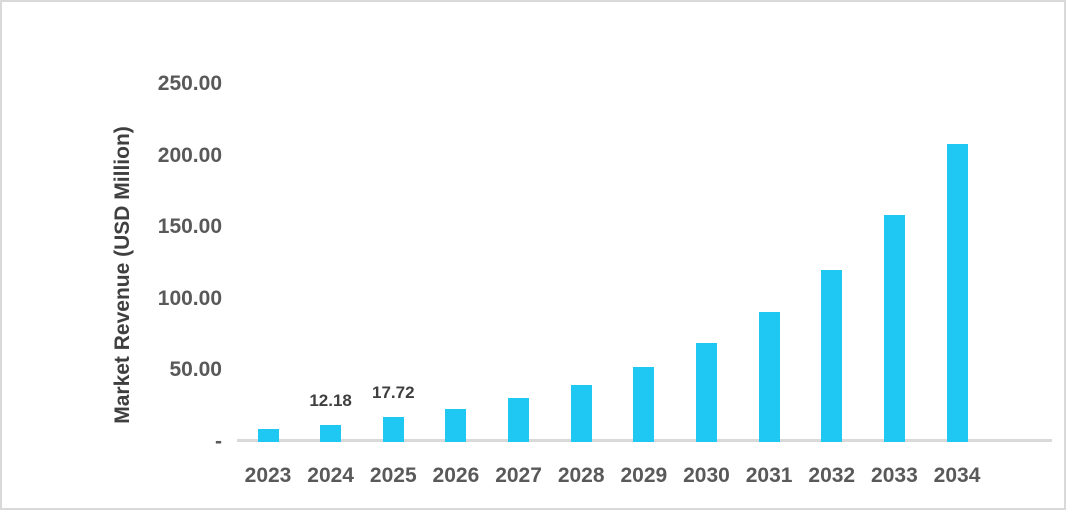  What do you see at coordinates (268, 435) in the screenshot?
I see `bar-2023` at bounding box center [268, 435].